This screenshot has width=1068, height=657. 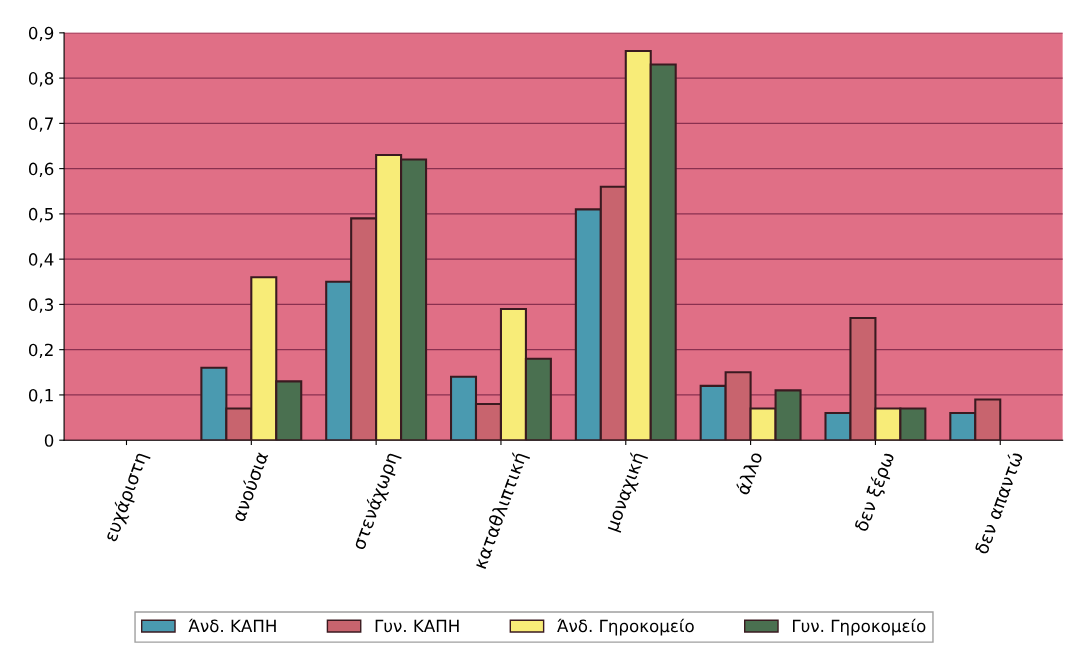 I want to click on y-tick-label: 0,3, so click(x=41, y=305).